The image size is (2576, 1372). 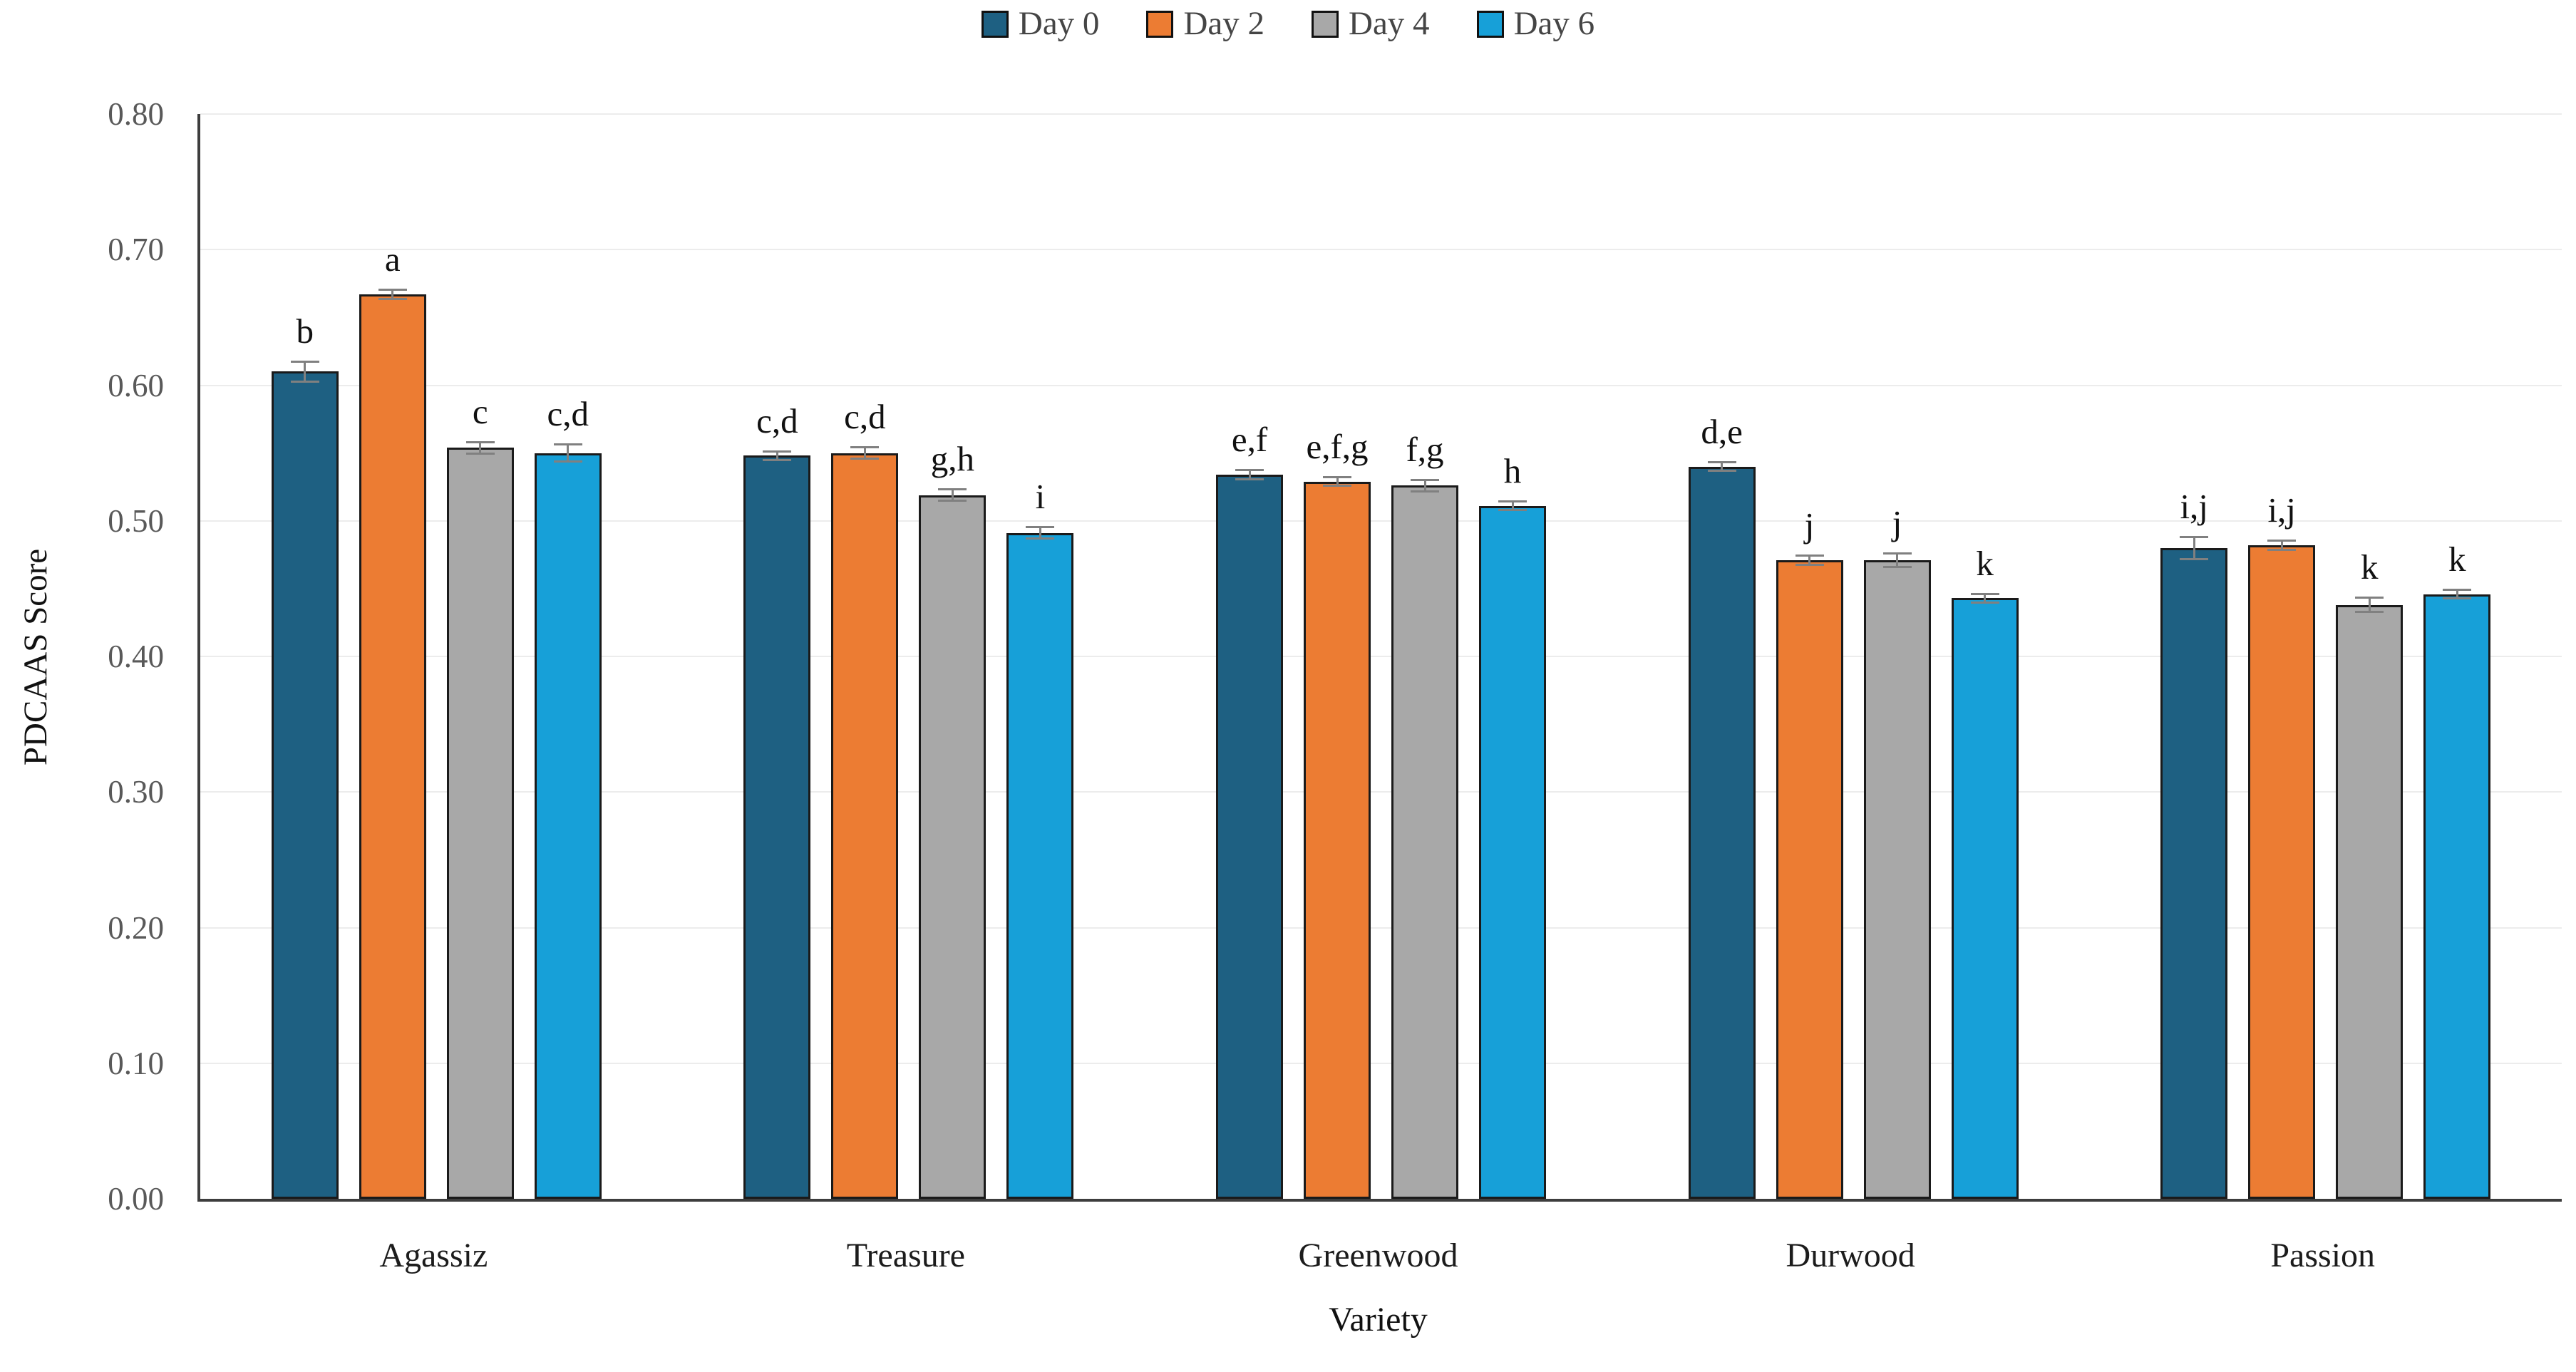 What do you see at coordinates (1381, 792) in the screenshot?
I see `gridline-0.30` at bounding box center [1381, 792].